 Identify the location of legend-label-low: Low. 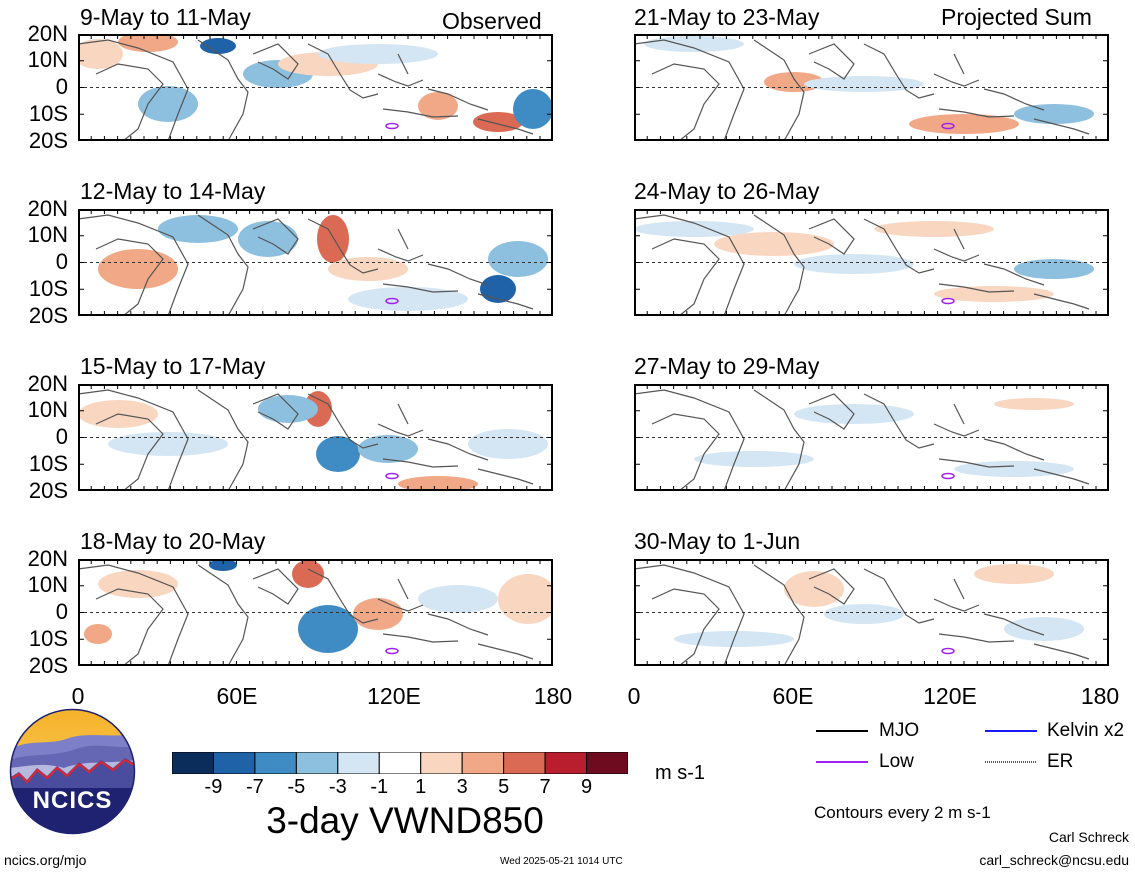
(896, 761).